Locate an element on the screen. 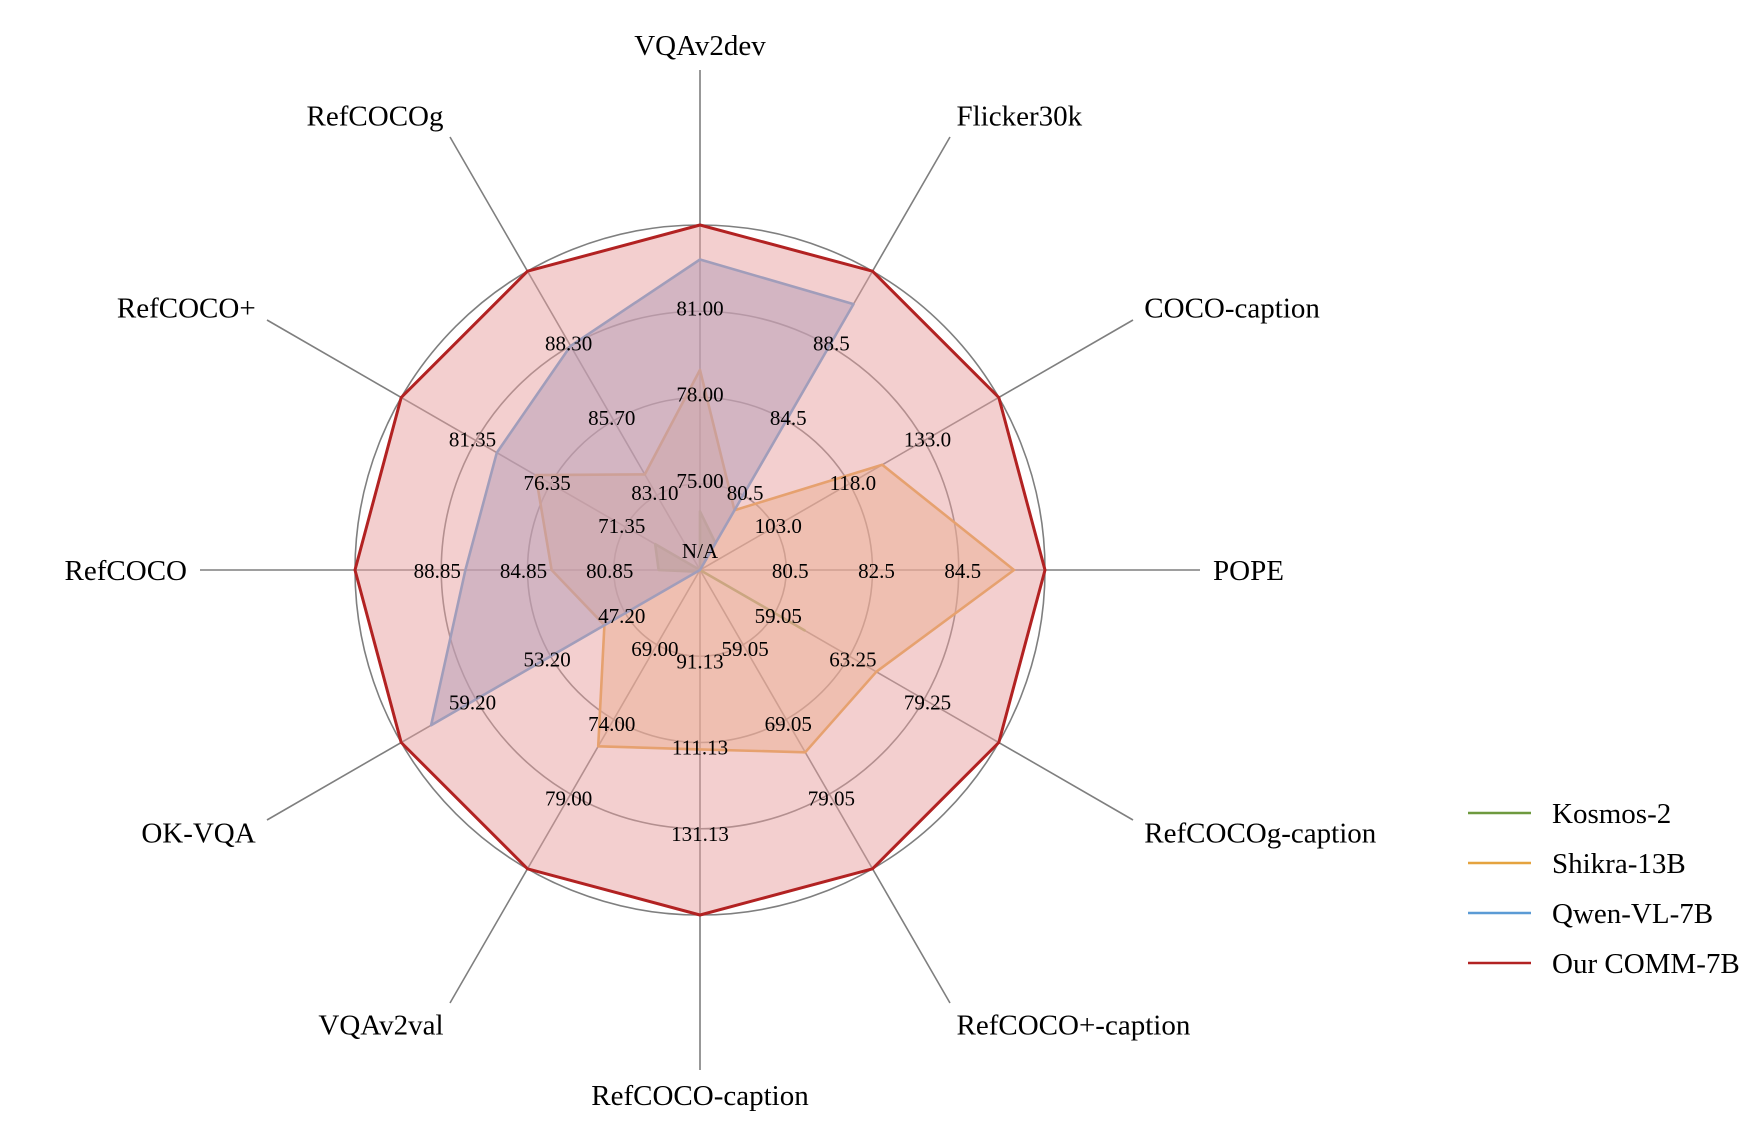 The image size is (1760, 1122). tick-label: 81.00 is located at coordinates (699, 308).